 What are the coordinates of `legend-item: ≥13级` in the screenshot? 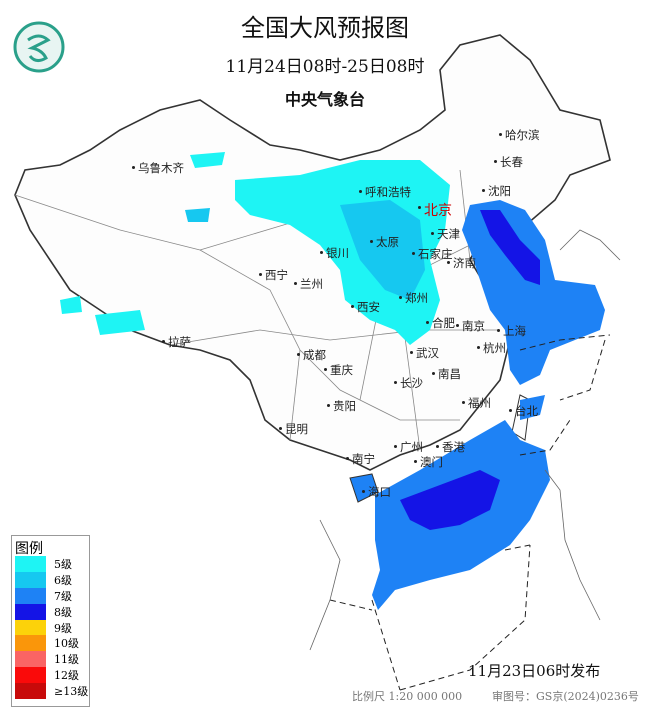 It's located at (52, 691).